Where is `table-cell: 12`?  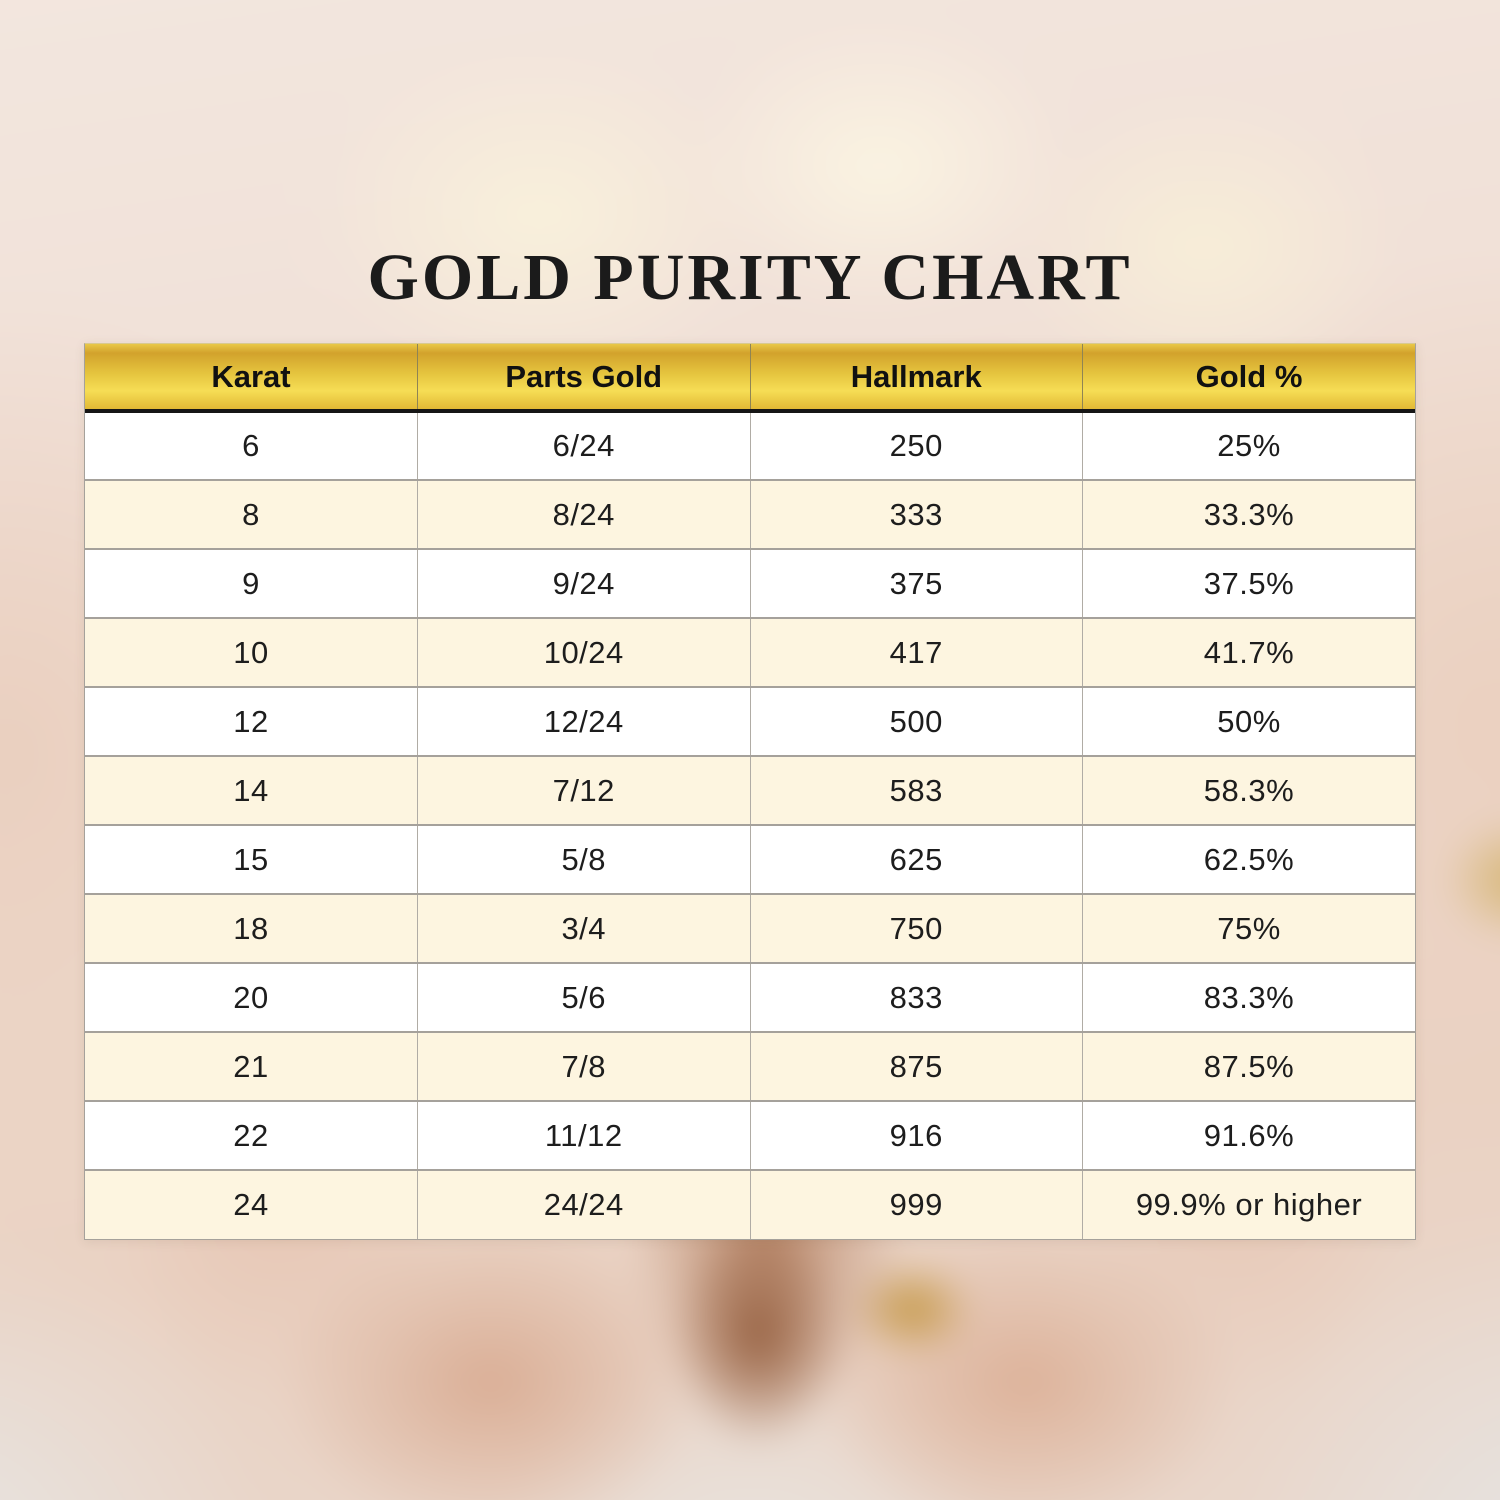 table-cell: 12 is located at coordinates (251, 721).